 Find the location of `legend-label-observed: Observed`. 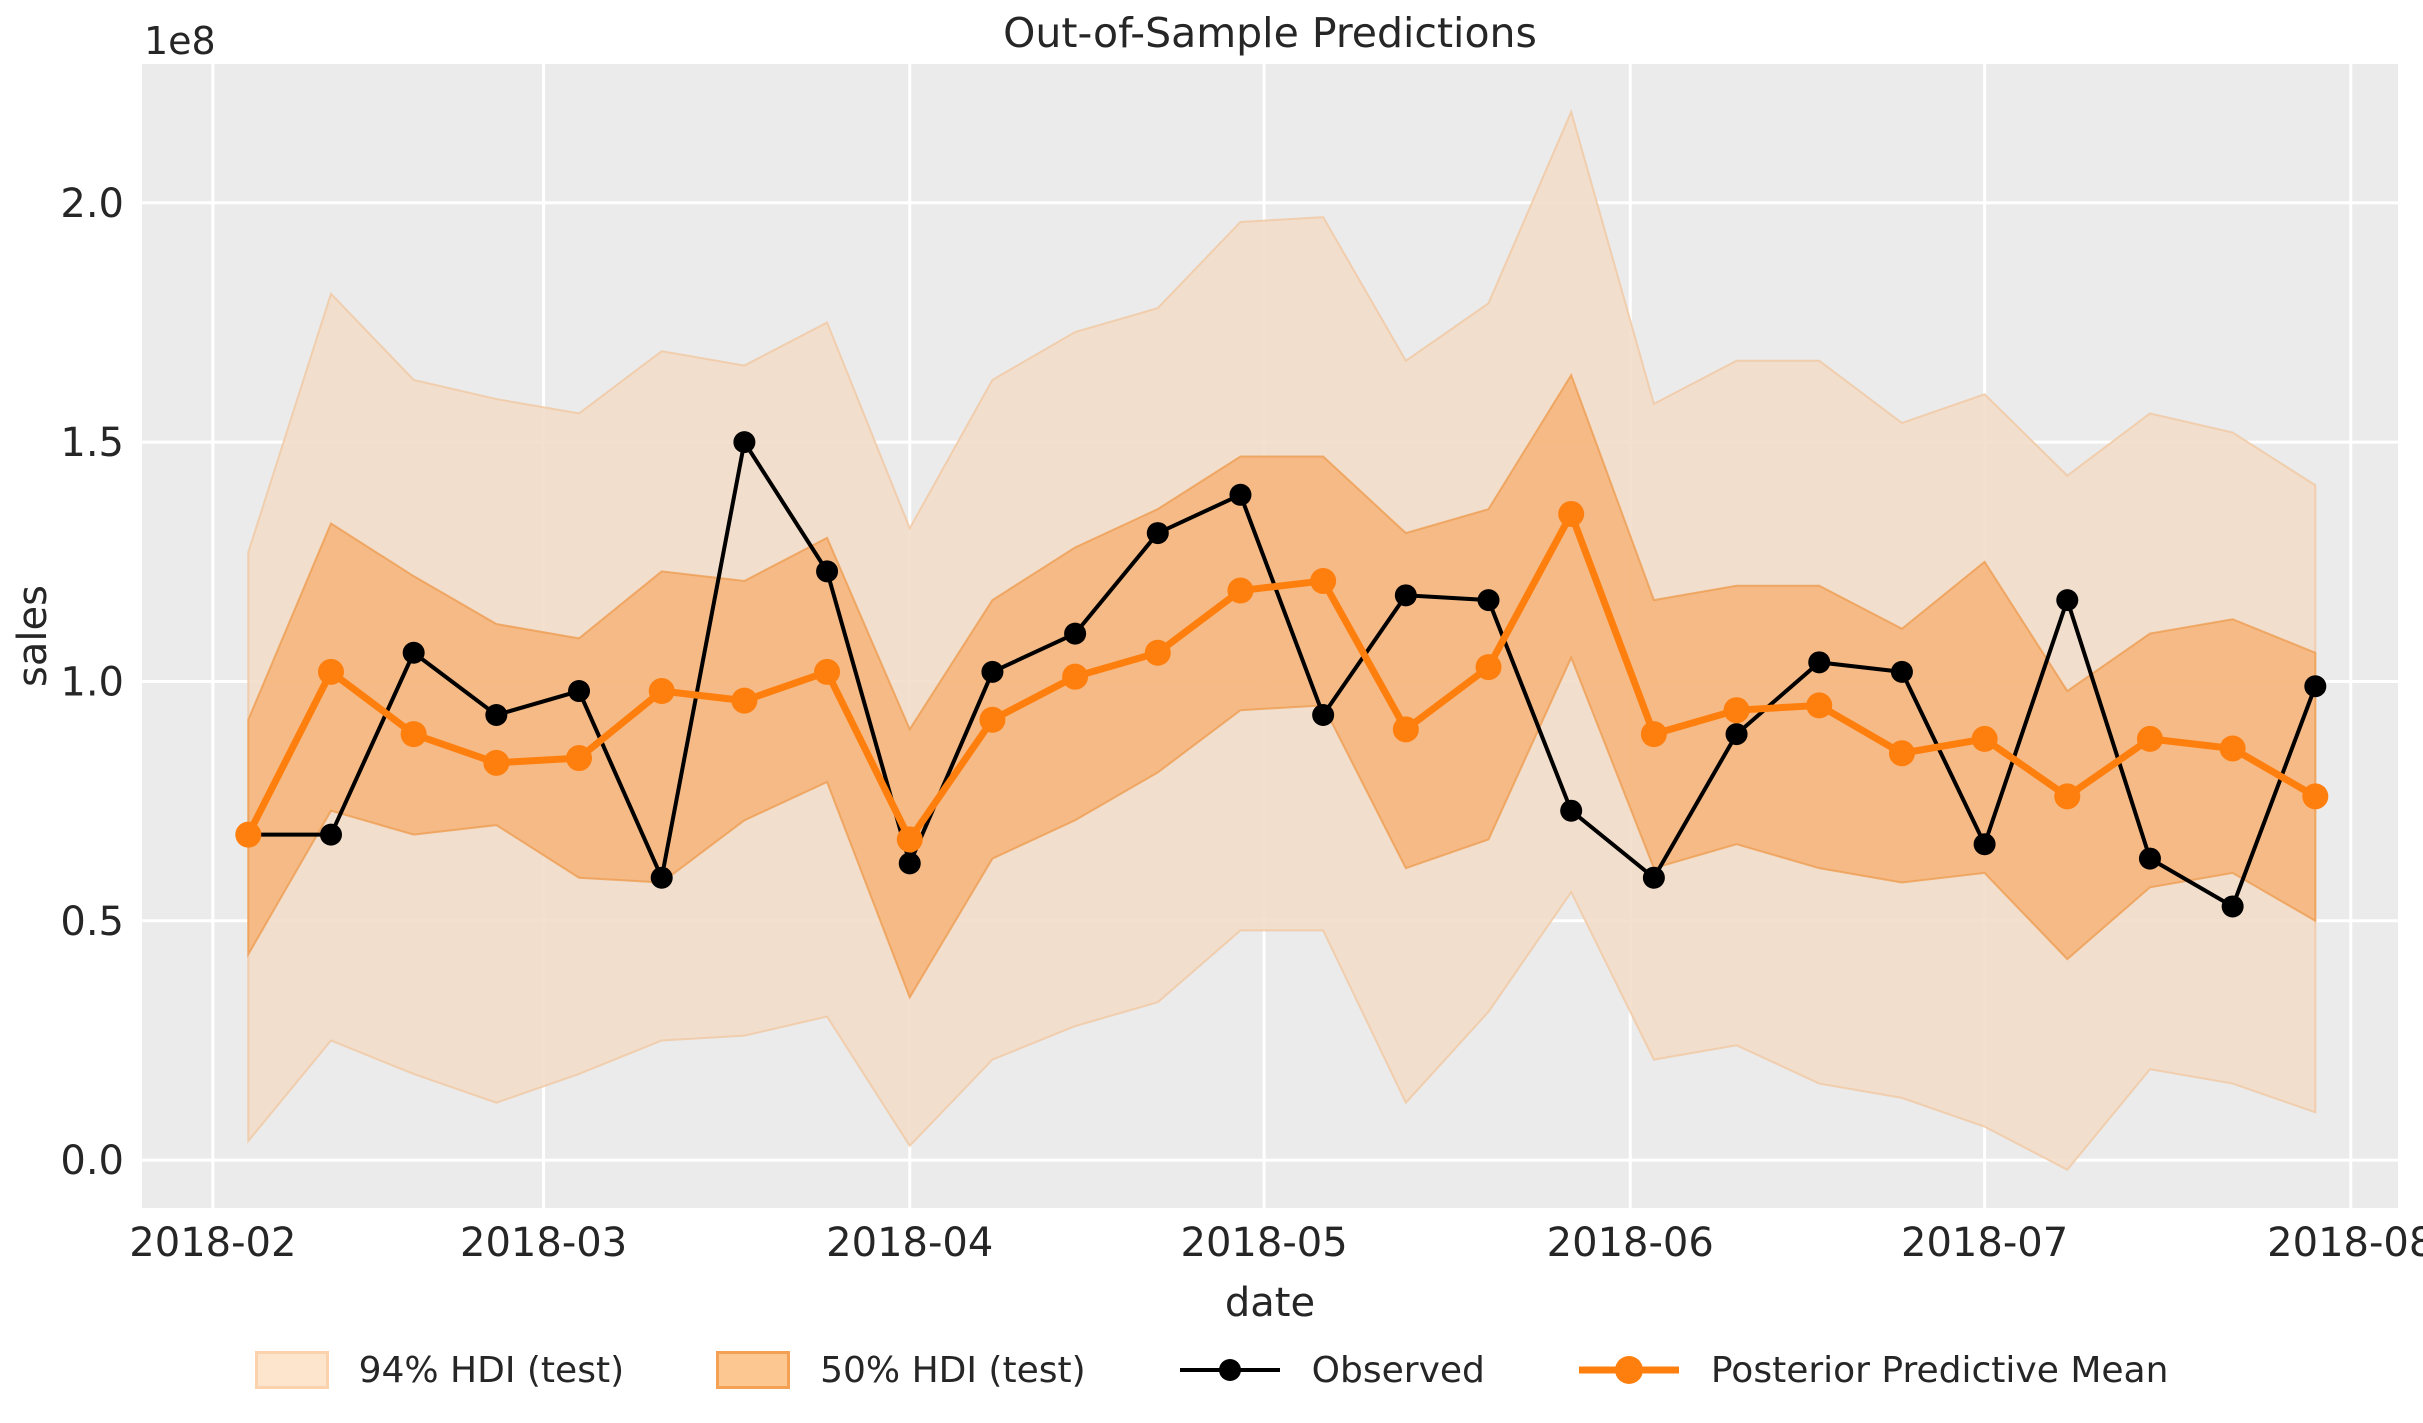

legend-label-observed: Observed is located at coordinates (1398, 1370).